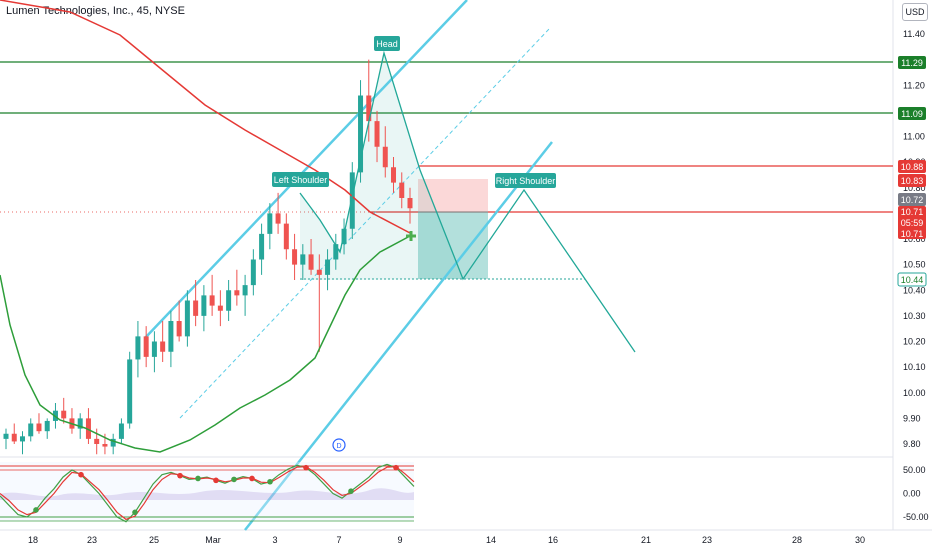 Image resolution: width=932 pixels, height=550 pixels. What do you see at coordinates (912, 418) in the screenshot?
I see `y-tick-label: 9.90` at bounding box center [912, 418].